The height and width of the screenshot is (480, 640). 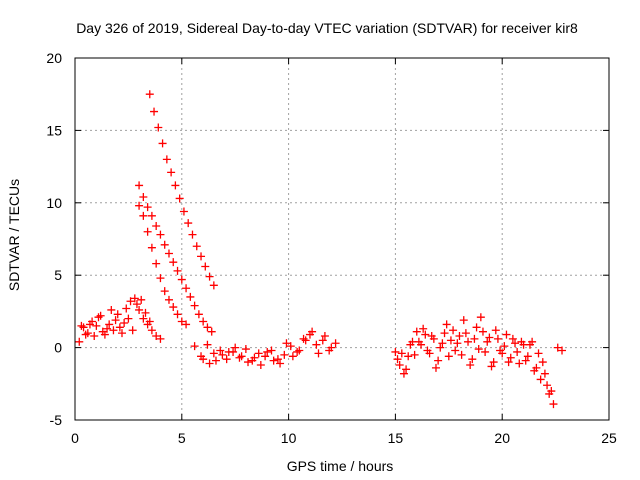 I want to click on series-late-cluster-b, so click(x=474, y=360).